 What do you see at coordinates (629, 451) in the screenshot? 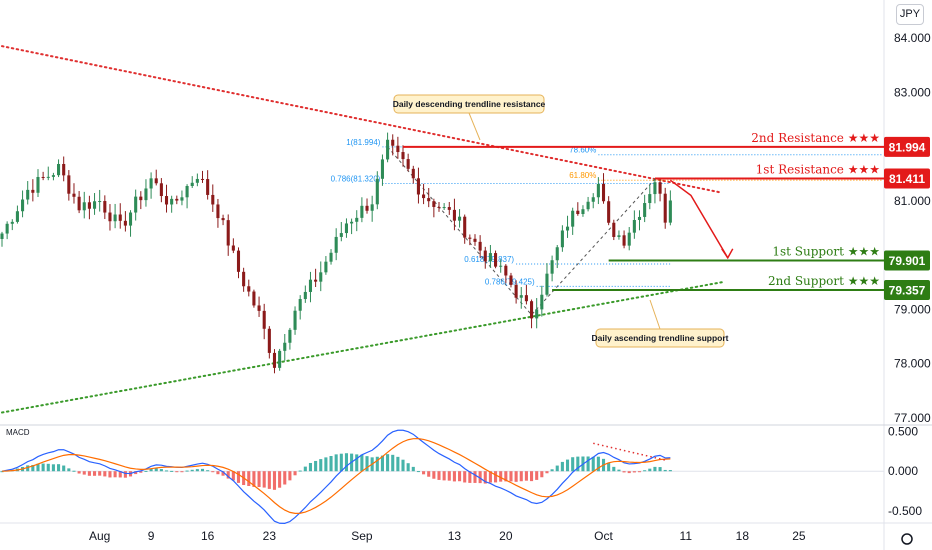
I see `macd-divergence-line` at bounding box center [629, 451].